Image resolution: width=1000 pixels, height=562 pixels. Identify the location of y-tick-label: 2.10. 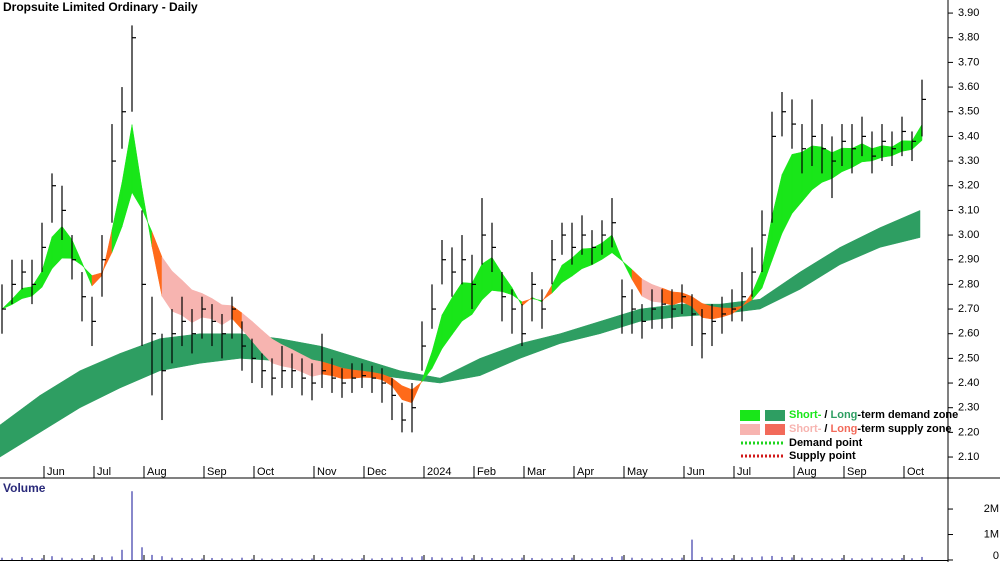
(968, 457).